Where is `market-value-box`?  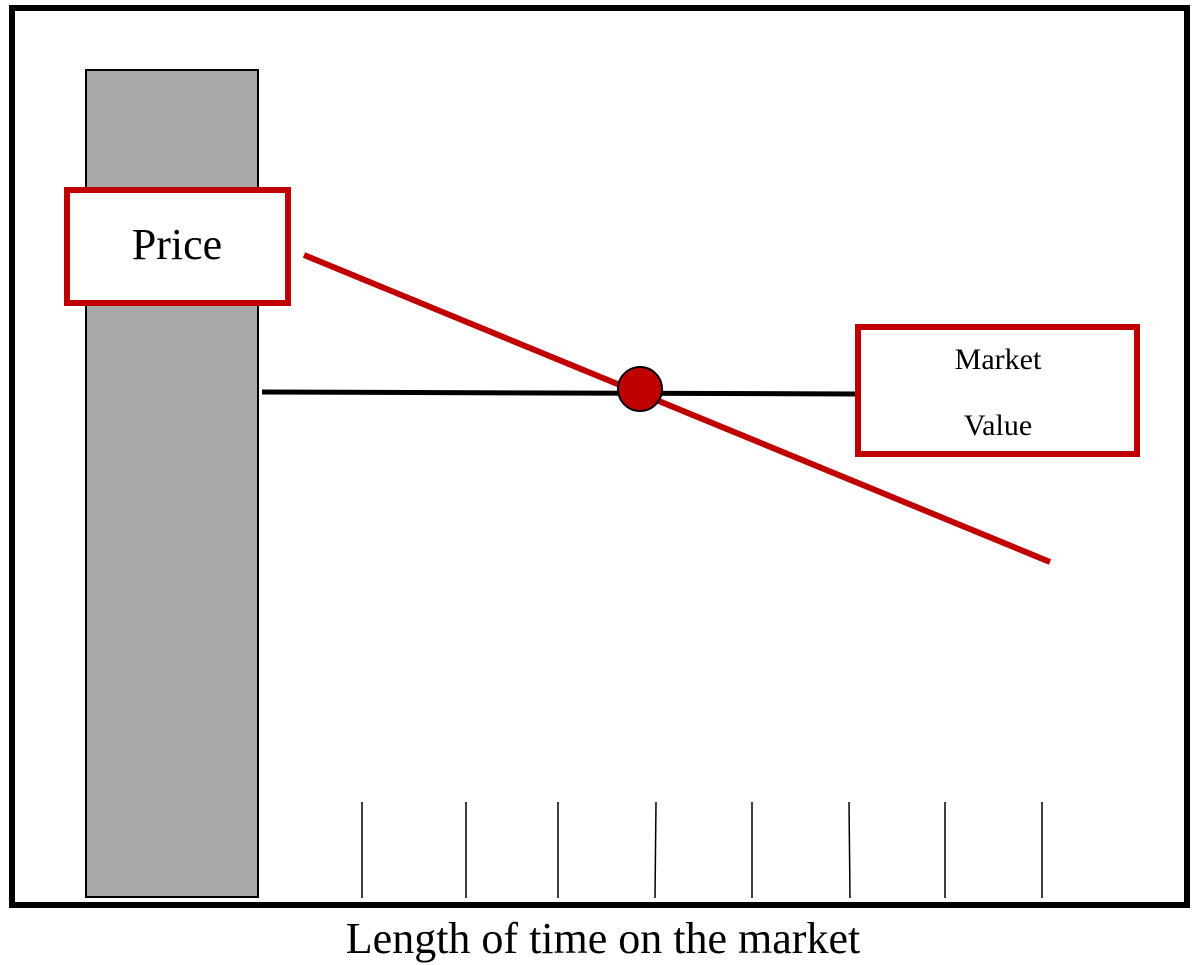 market-value-box is located at coordinates (997, 390).